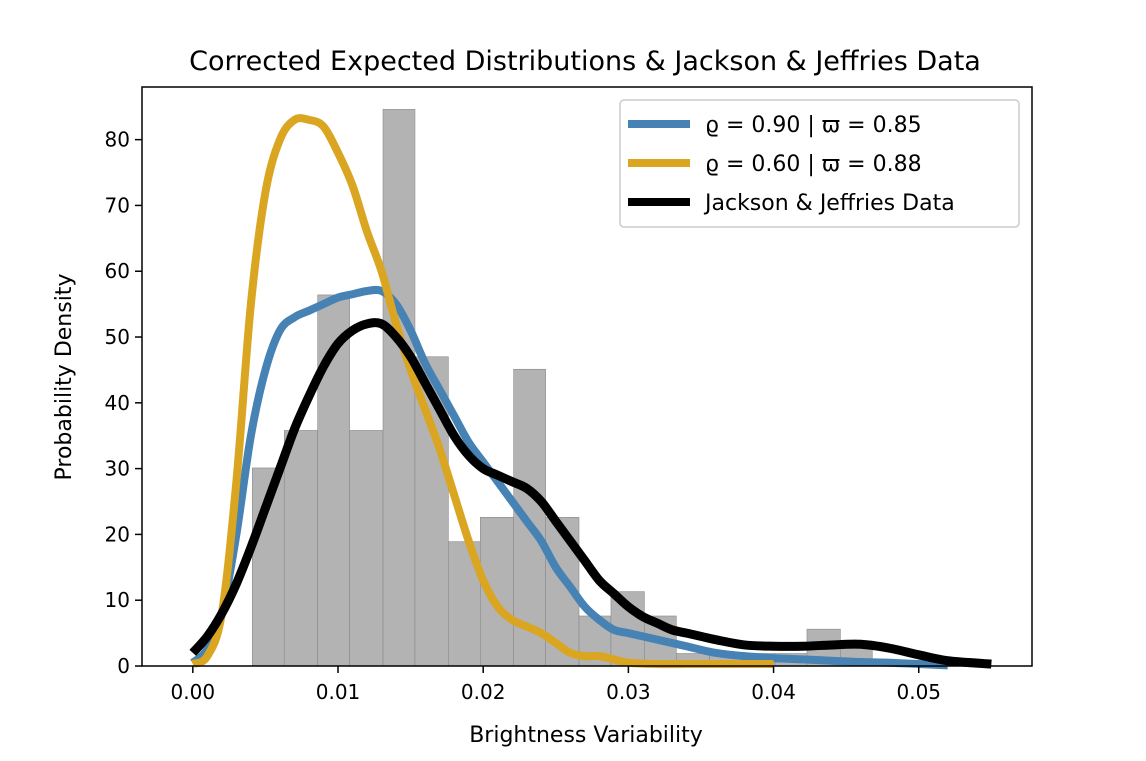 The height and width of the screenshot is (761, 1146). I want to click on x-tick-label: 0.00, so click(193, 692).